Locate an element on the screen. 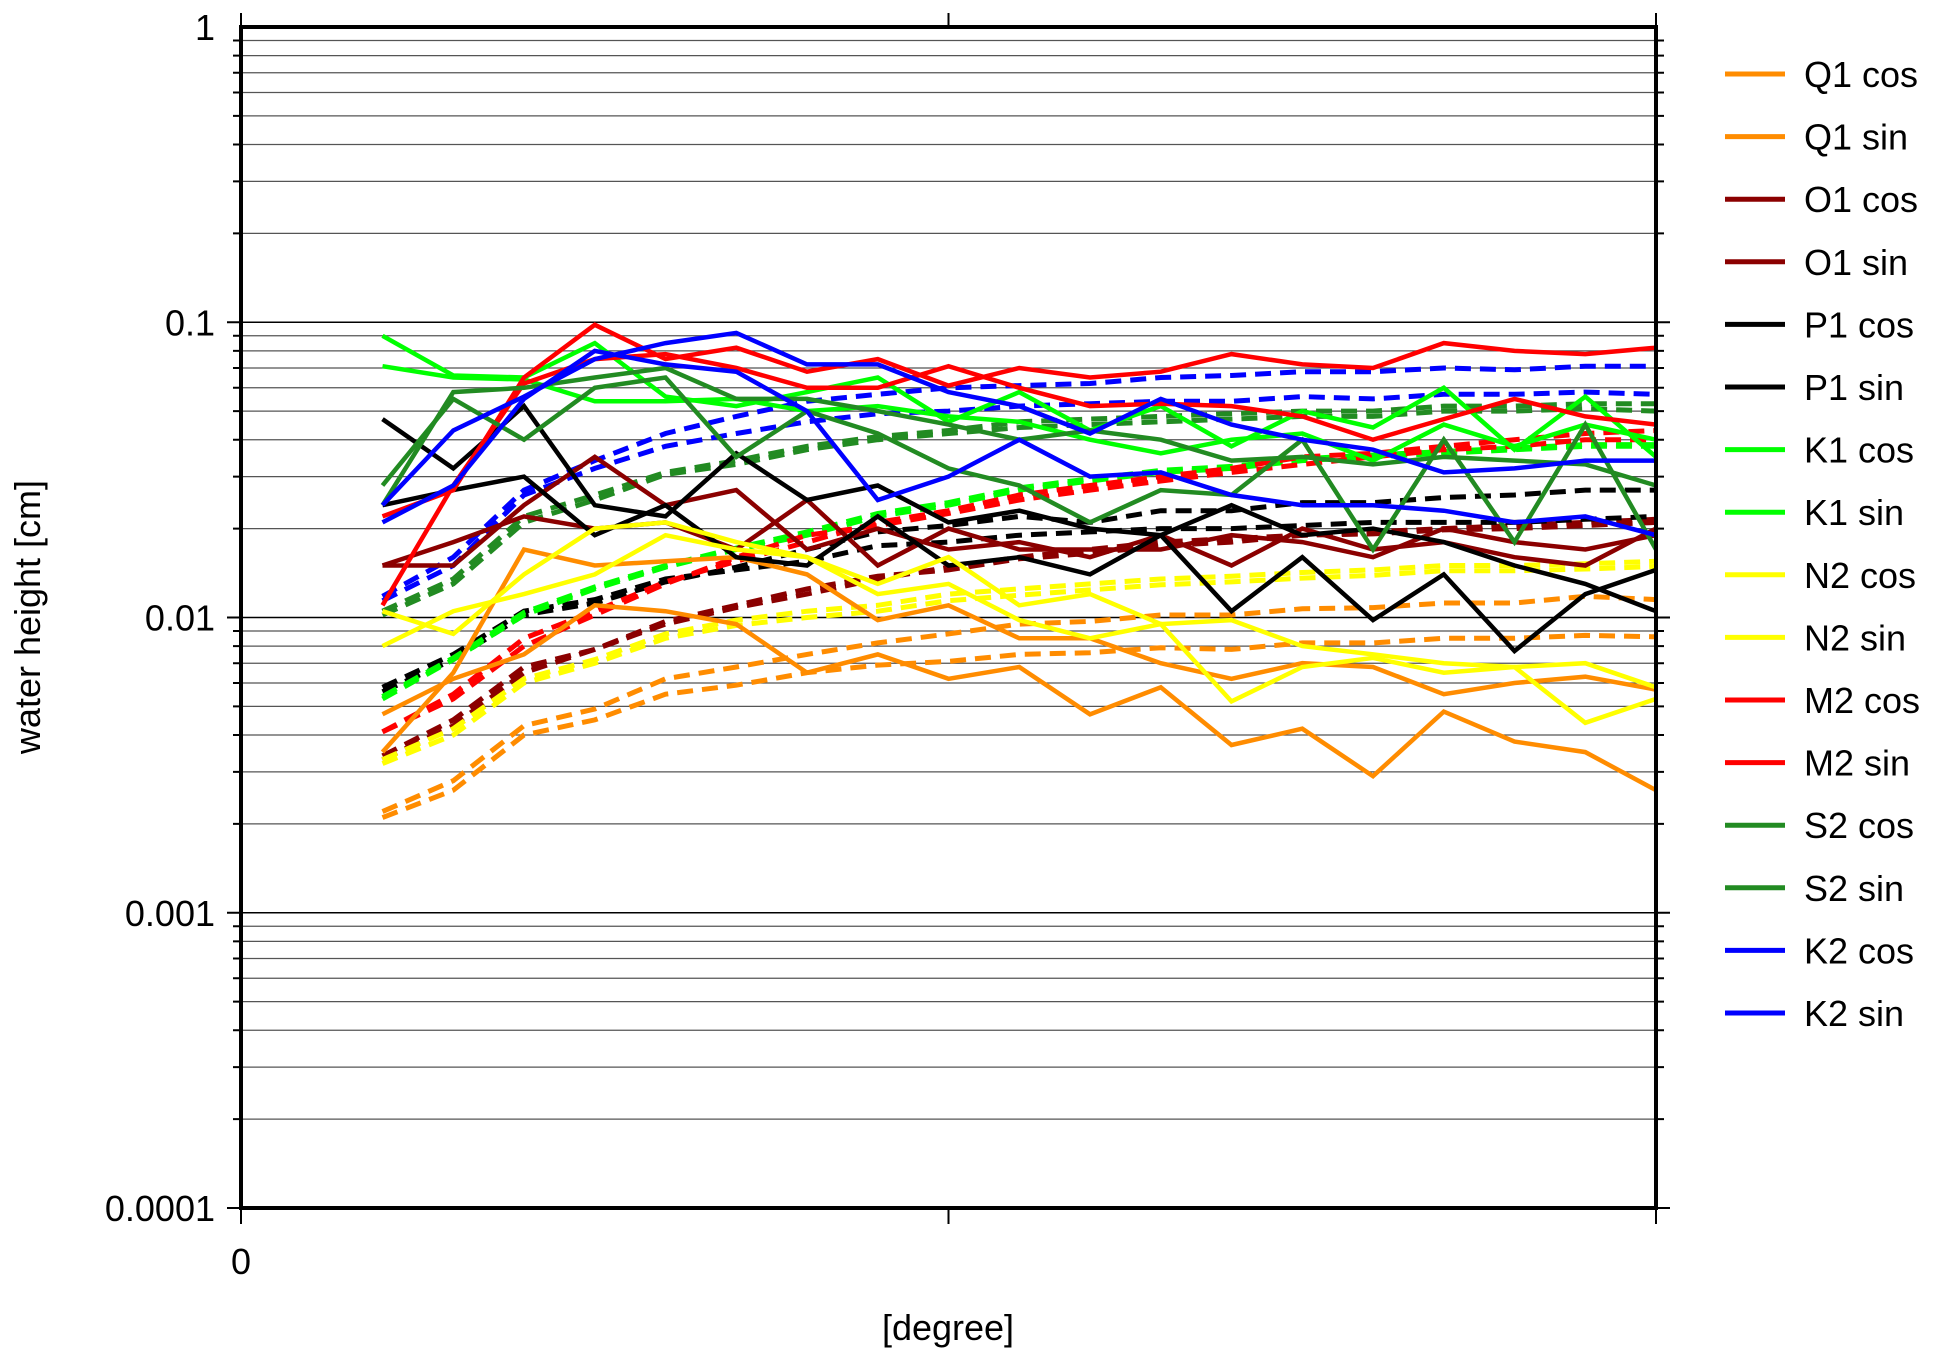 This screenshot has height=1350, width=1937. series-dashed-m2-cos is located at coordinates (1019, 581).